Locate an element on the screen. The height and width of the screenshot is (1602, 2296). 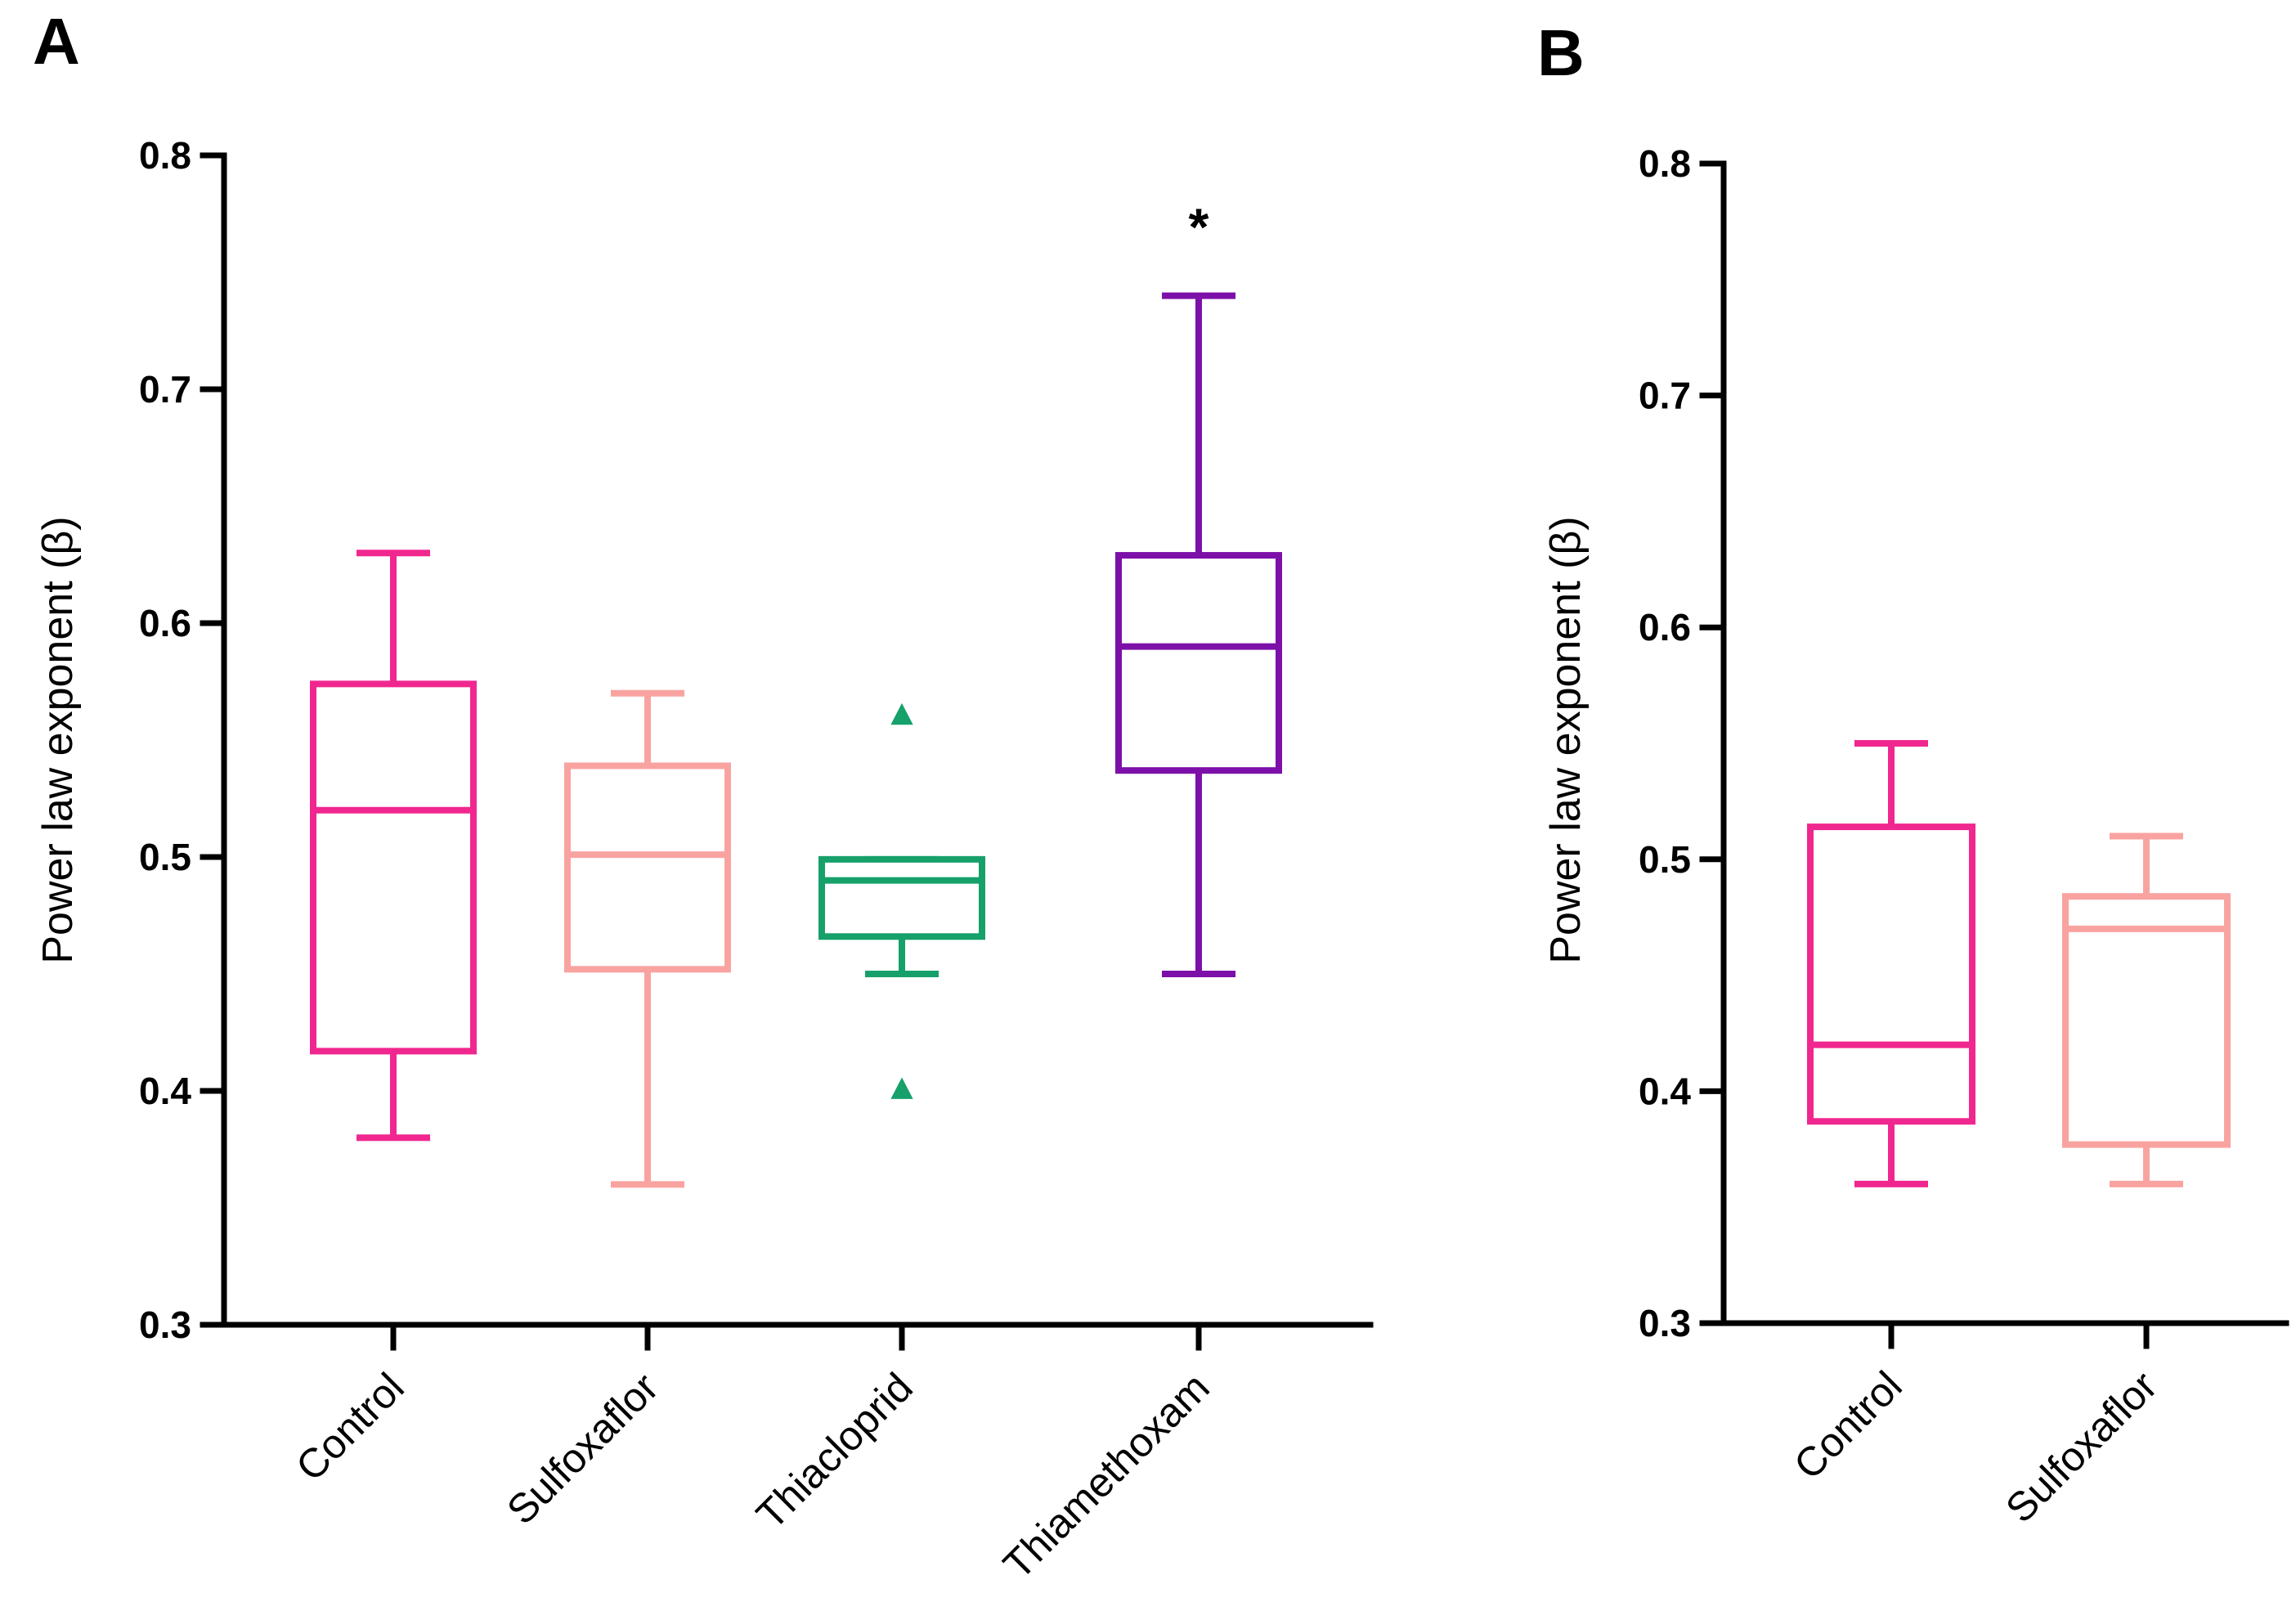
panel-b-y-tick-label: 0.5 is located at coordinates (1665, 859).